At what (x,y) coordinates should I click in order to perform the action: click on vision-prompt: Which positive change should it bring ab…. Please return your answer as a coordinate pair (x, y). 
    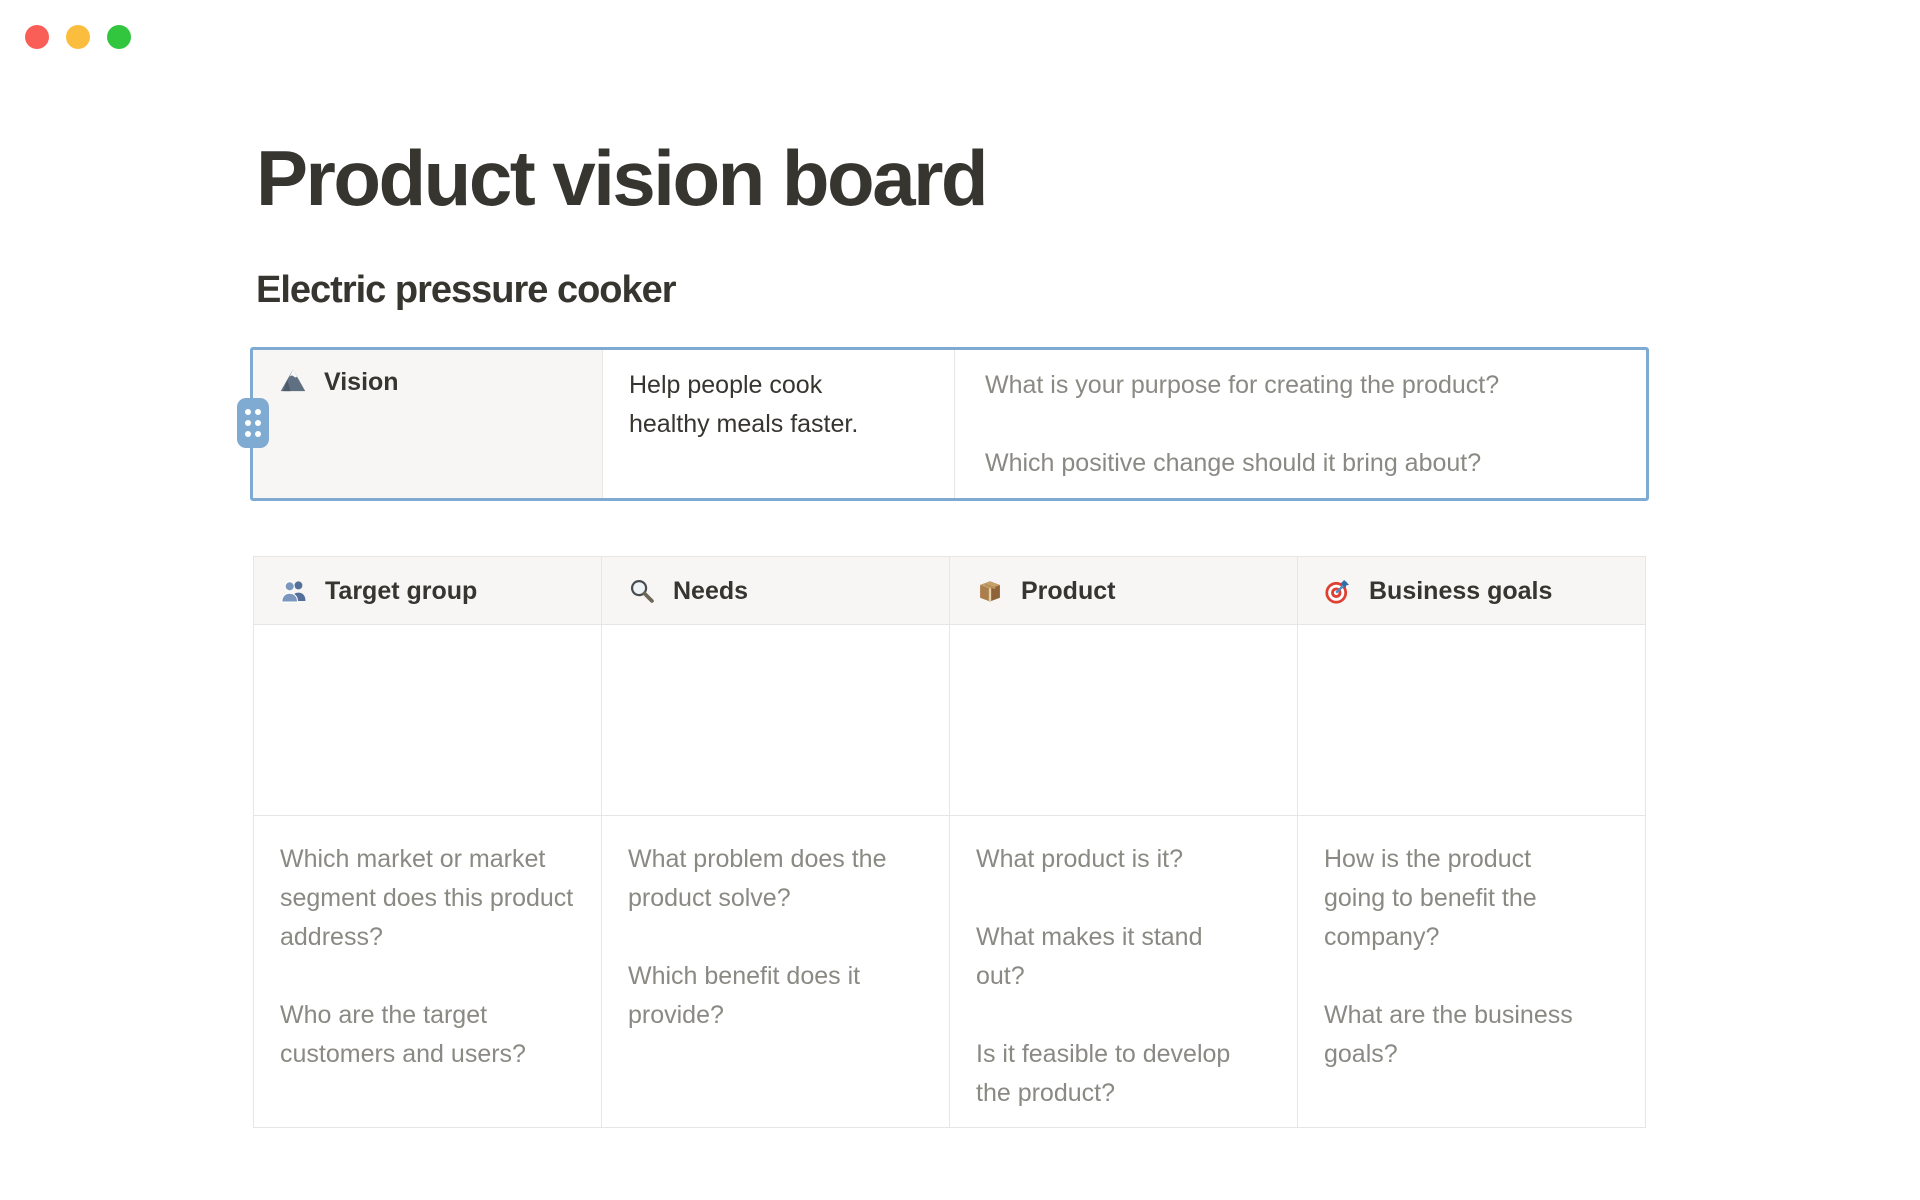
    Looking at the image, I should click on (1233, 463).